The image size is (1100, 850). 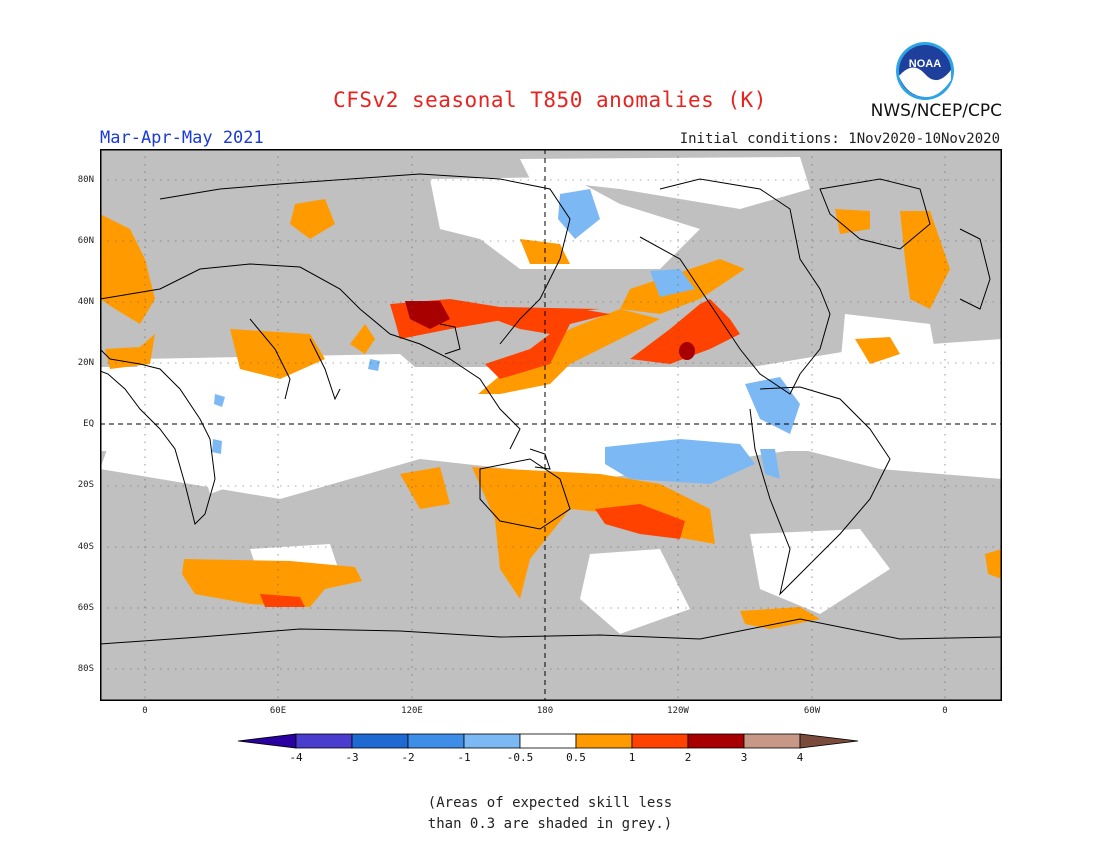 What do you see at coordinates (545, 711) in the screenshot?
I see `lon-label: 180` at bounding box center [545, 711].